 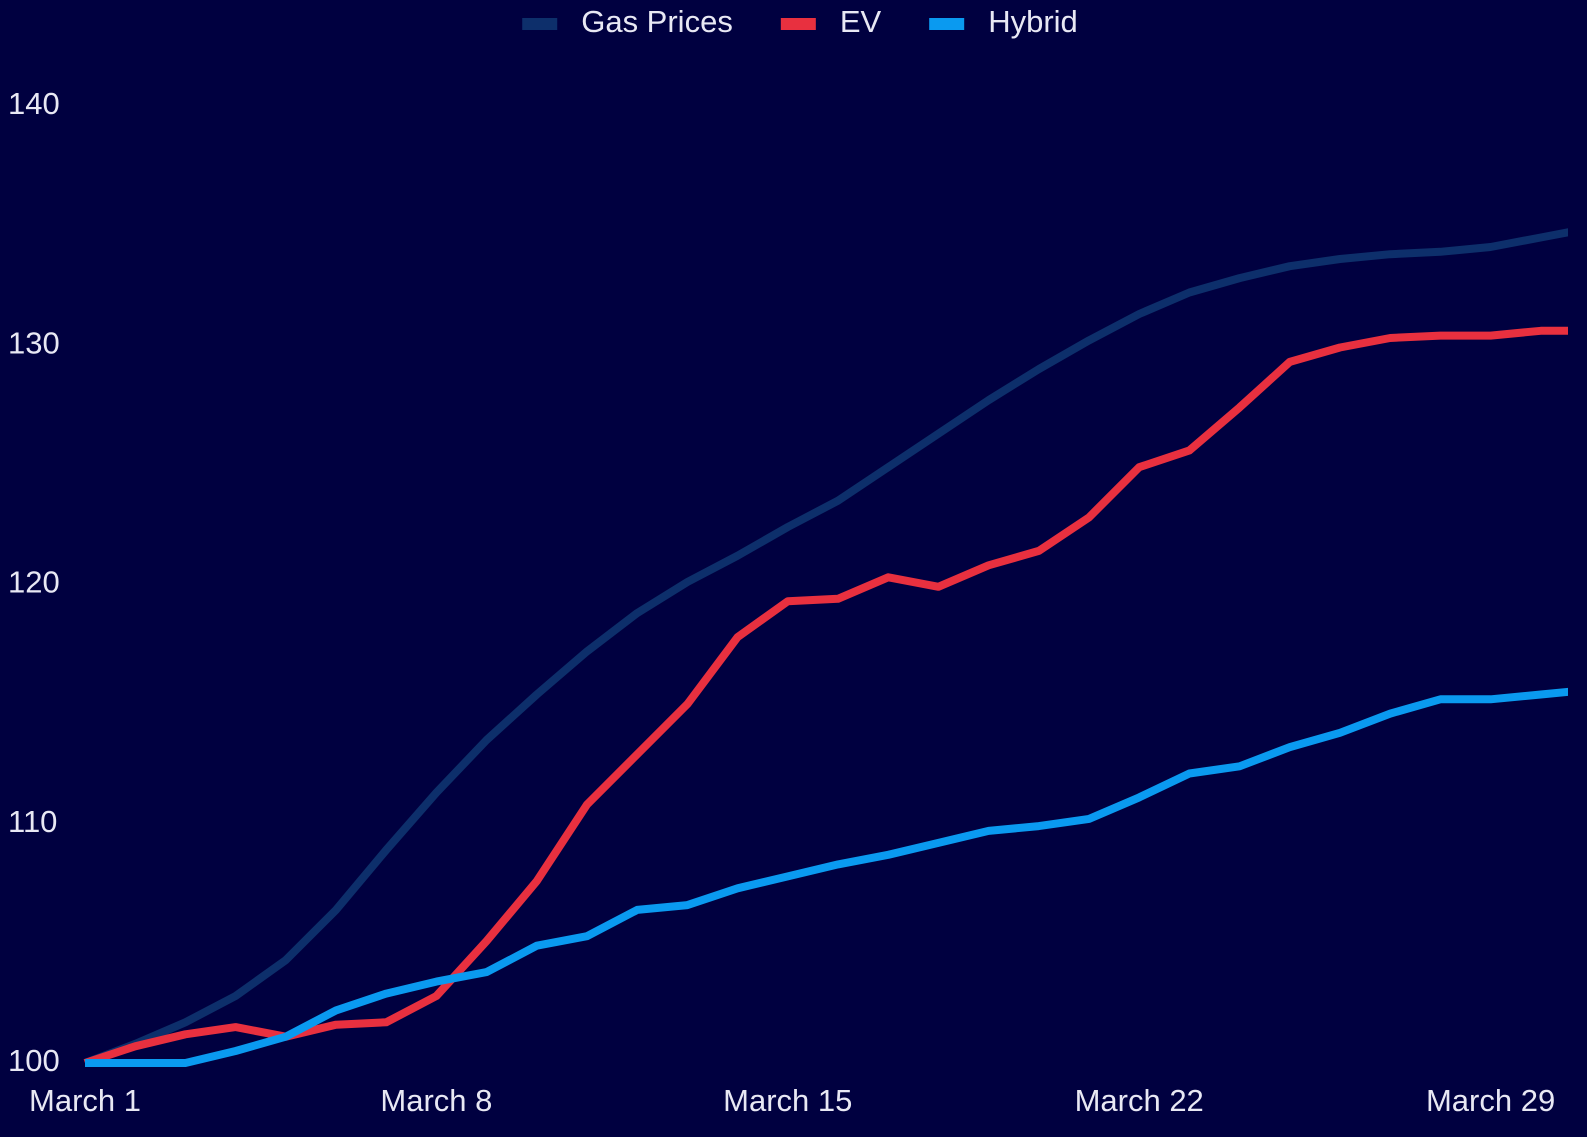 What do you see at coordinates (1033, 21) in the screenshot?
I see `legend-label: Hybrid` at bounding box center [1033, 21].